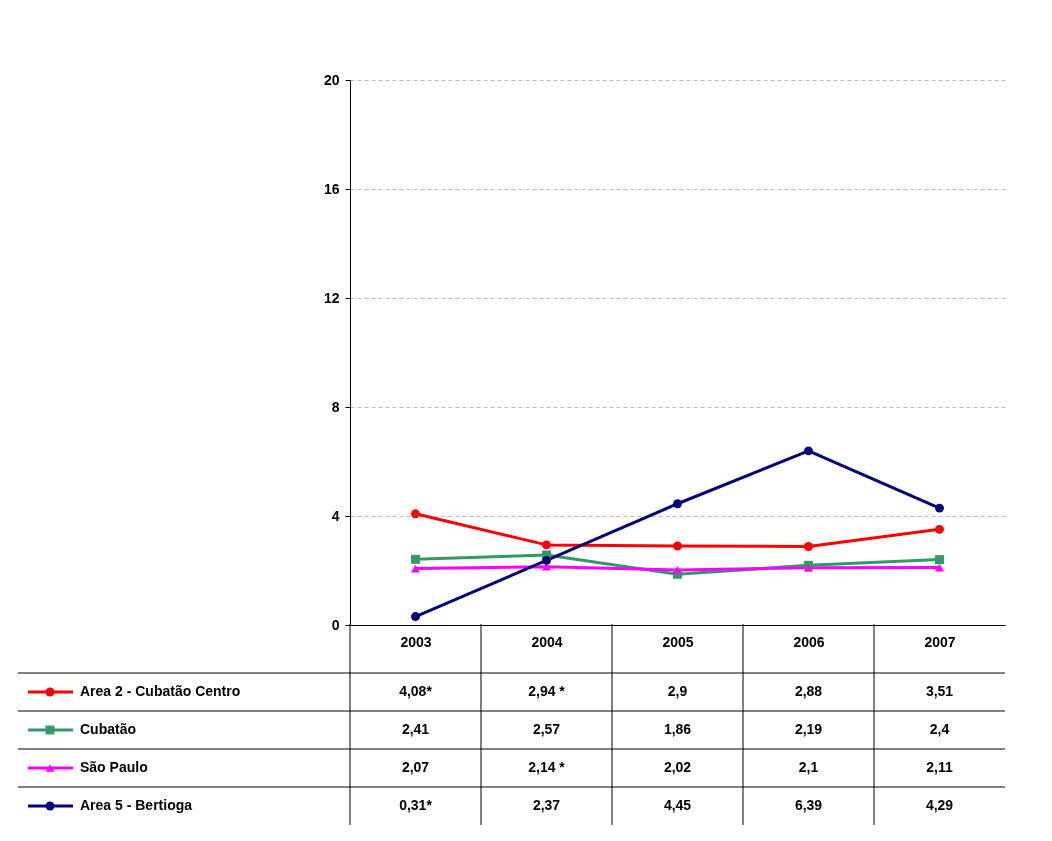 The image size is (1052, 841). What do you see at coordinates (416, 805) in the screenshot?
I see `data-label: 0,31*` at bounding box center [416, 805].